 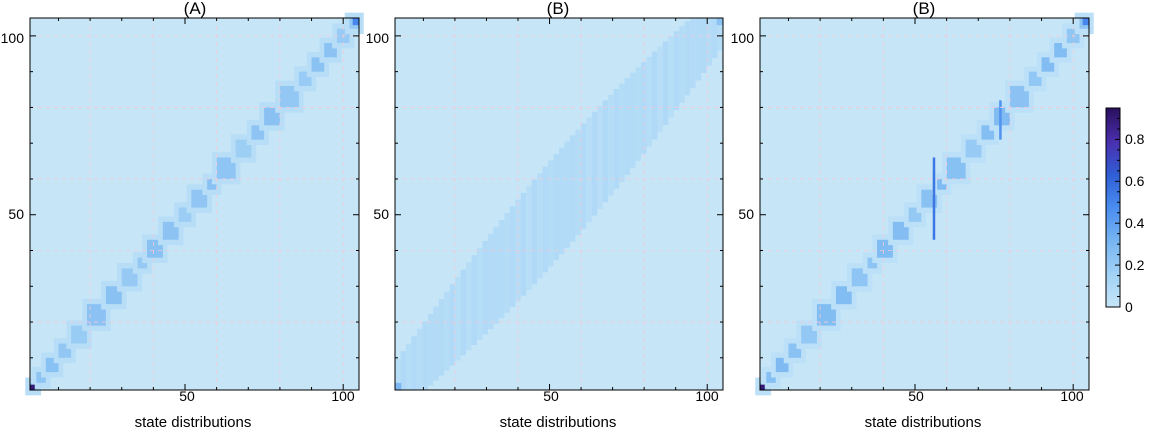 I want to click on colorbar: 0 0.2 0.4 0.6 0.8, so click(x=1125, y=211).